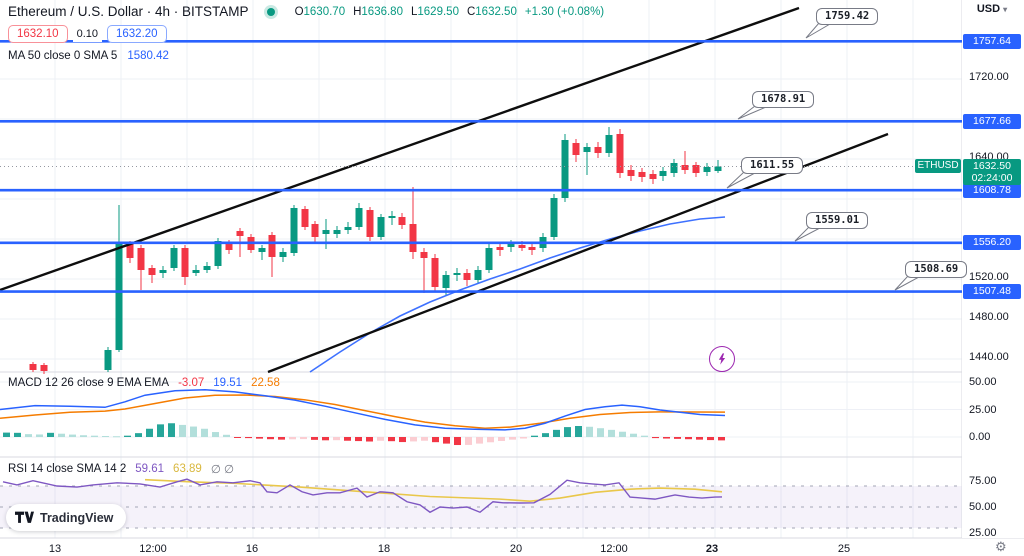 The width and height of the screenshot is (1024, 556). What do you see at coordinates (55, 549) in the screenshot?
I see `time-axis-label: 13` at bounding box center [55, 549].